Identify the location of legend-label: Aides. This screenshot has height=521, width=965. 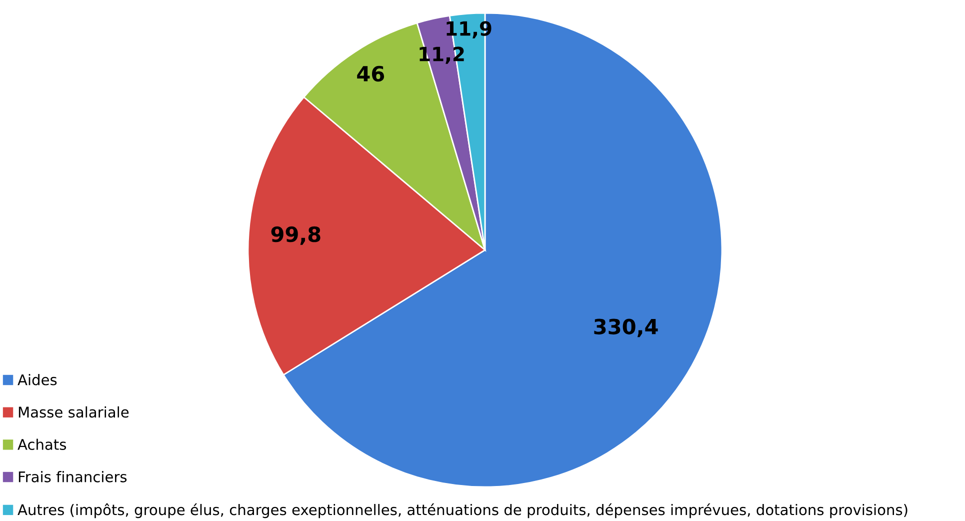
(37, 380).